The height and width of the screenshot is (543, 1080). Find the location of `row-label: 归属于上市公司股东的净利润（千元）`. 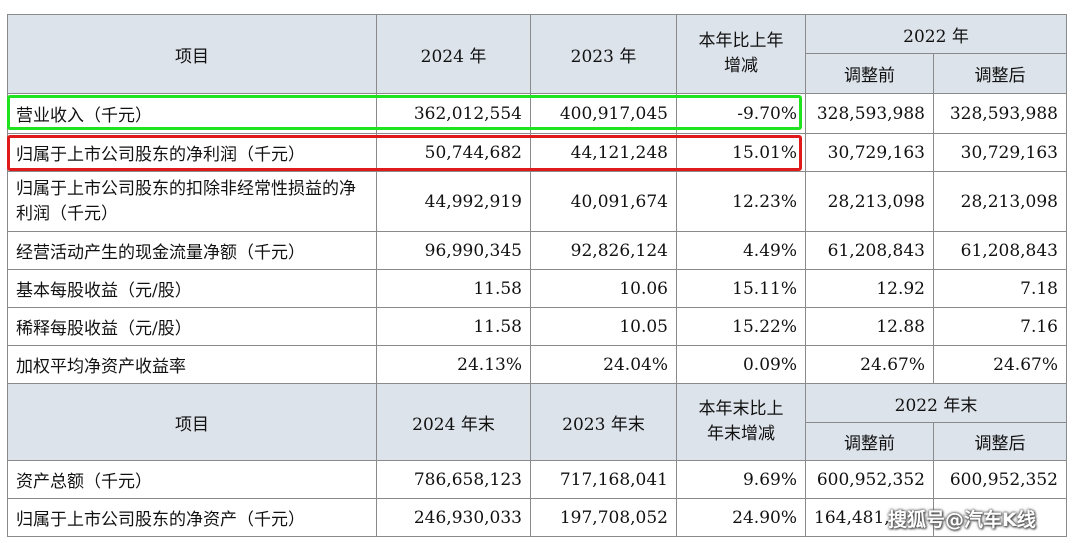

row-label: 归属于上市公司股东的净利润（千元） is located at coordinates (192, 152).